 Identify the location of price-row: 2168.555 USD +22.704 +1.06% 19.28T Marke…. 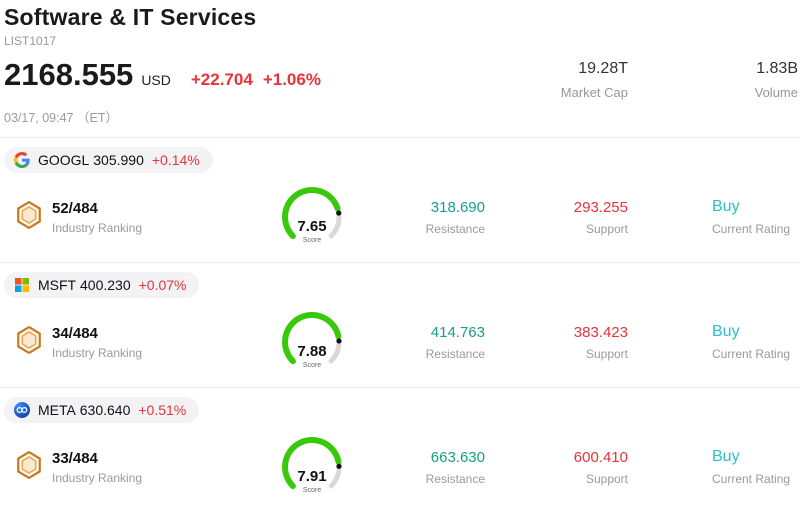
(402, 79).